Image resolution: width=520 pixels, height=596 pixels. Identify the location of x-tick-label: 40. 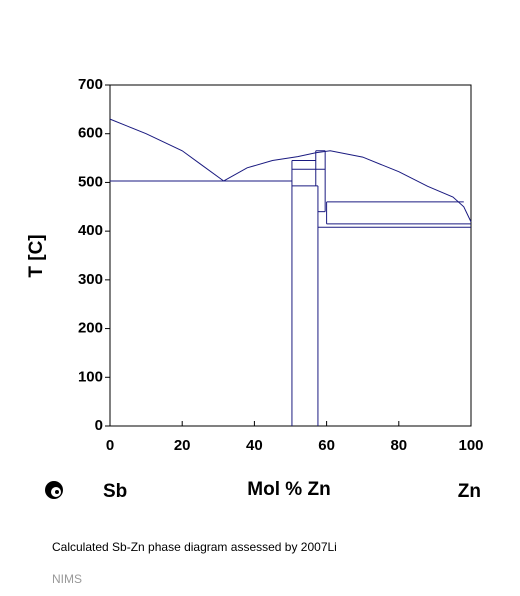
(254, 445).